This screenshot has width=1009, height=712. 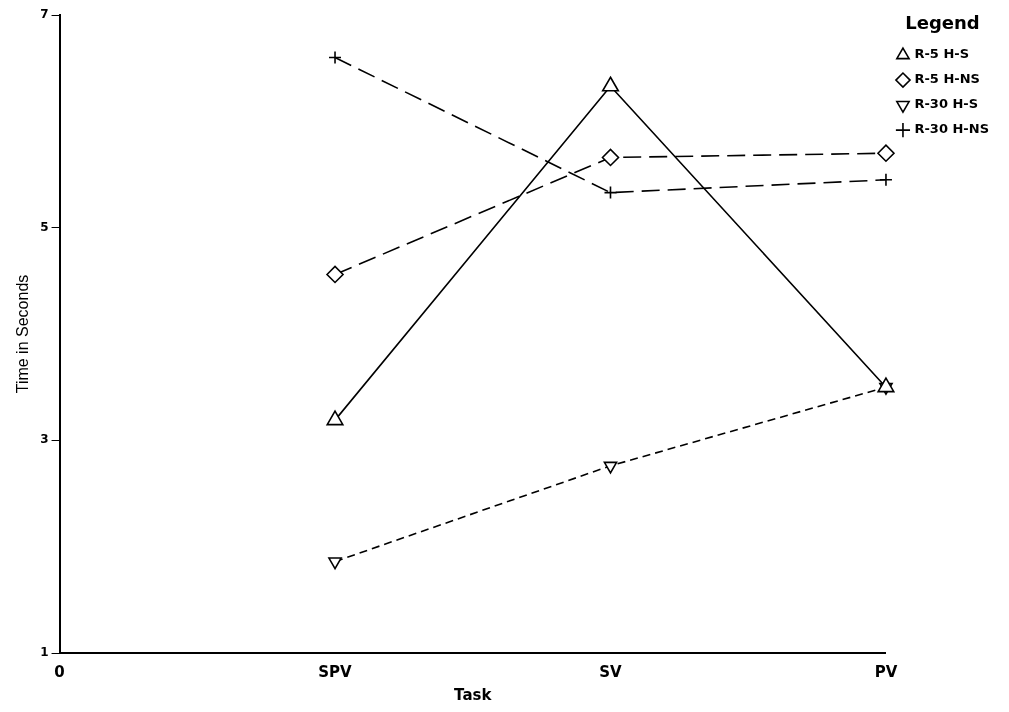 What do you see at coordinates (23, 334) in the screenshot?
I see `y-axis-title: Time in Seconds` at bounding box center [23, 334].